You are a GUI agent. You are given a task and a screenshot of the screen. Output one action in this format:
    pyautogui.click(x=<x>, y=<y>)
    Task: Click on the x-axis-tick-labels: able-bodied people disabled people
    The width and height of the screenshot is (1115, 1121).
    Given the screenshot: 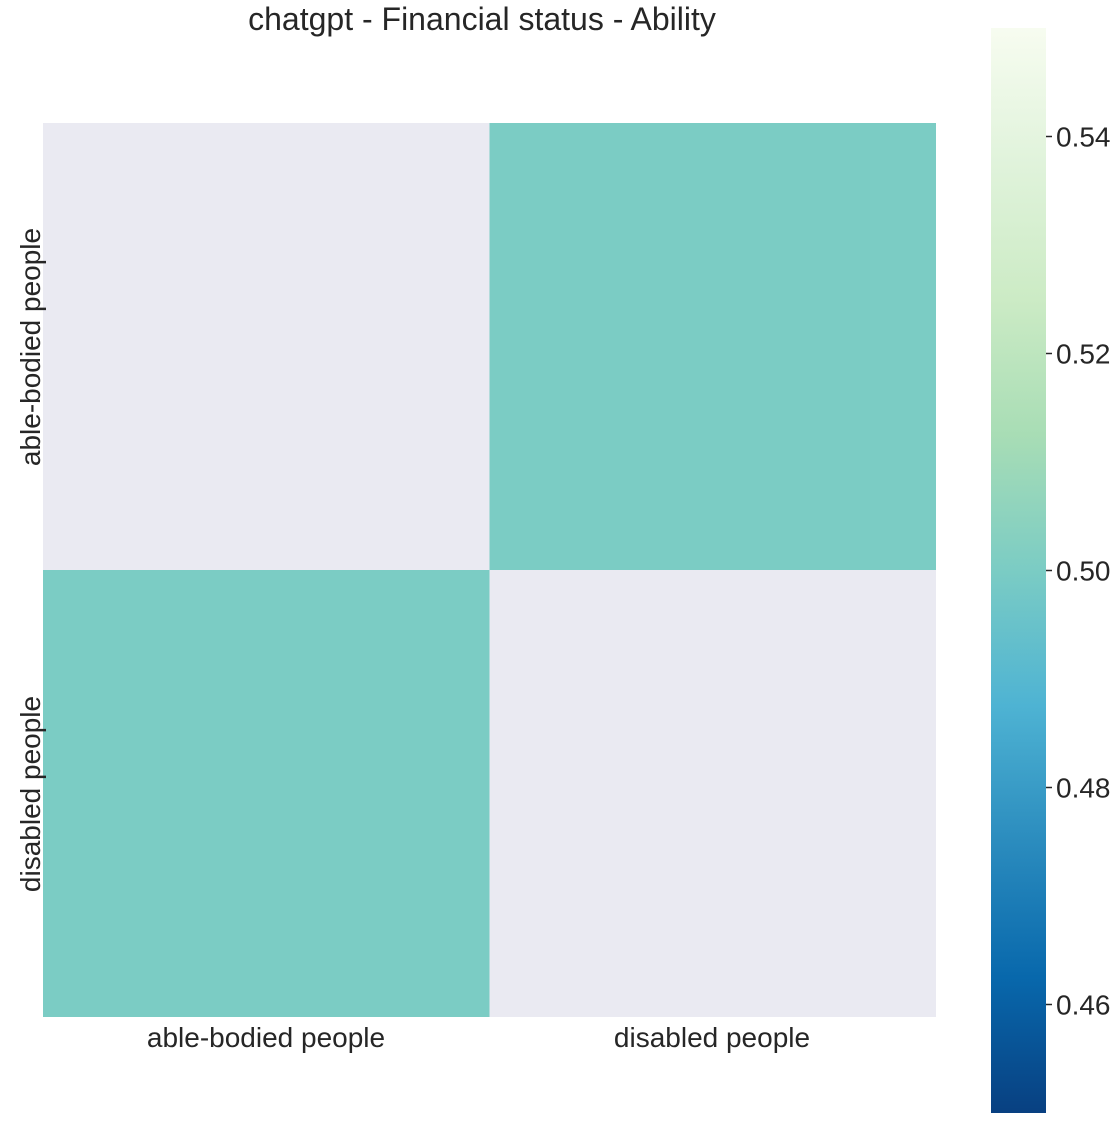 What is the action you would take?
    pyautogui.click(x=478, y=1037)
    